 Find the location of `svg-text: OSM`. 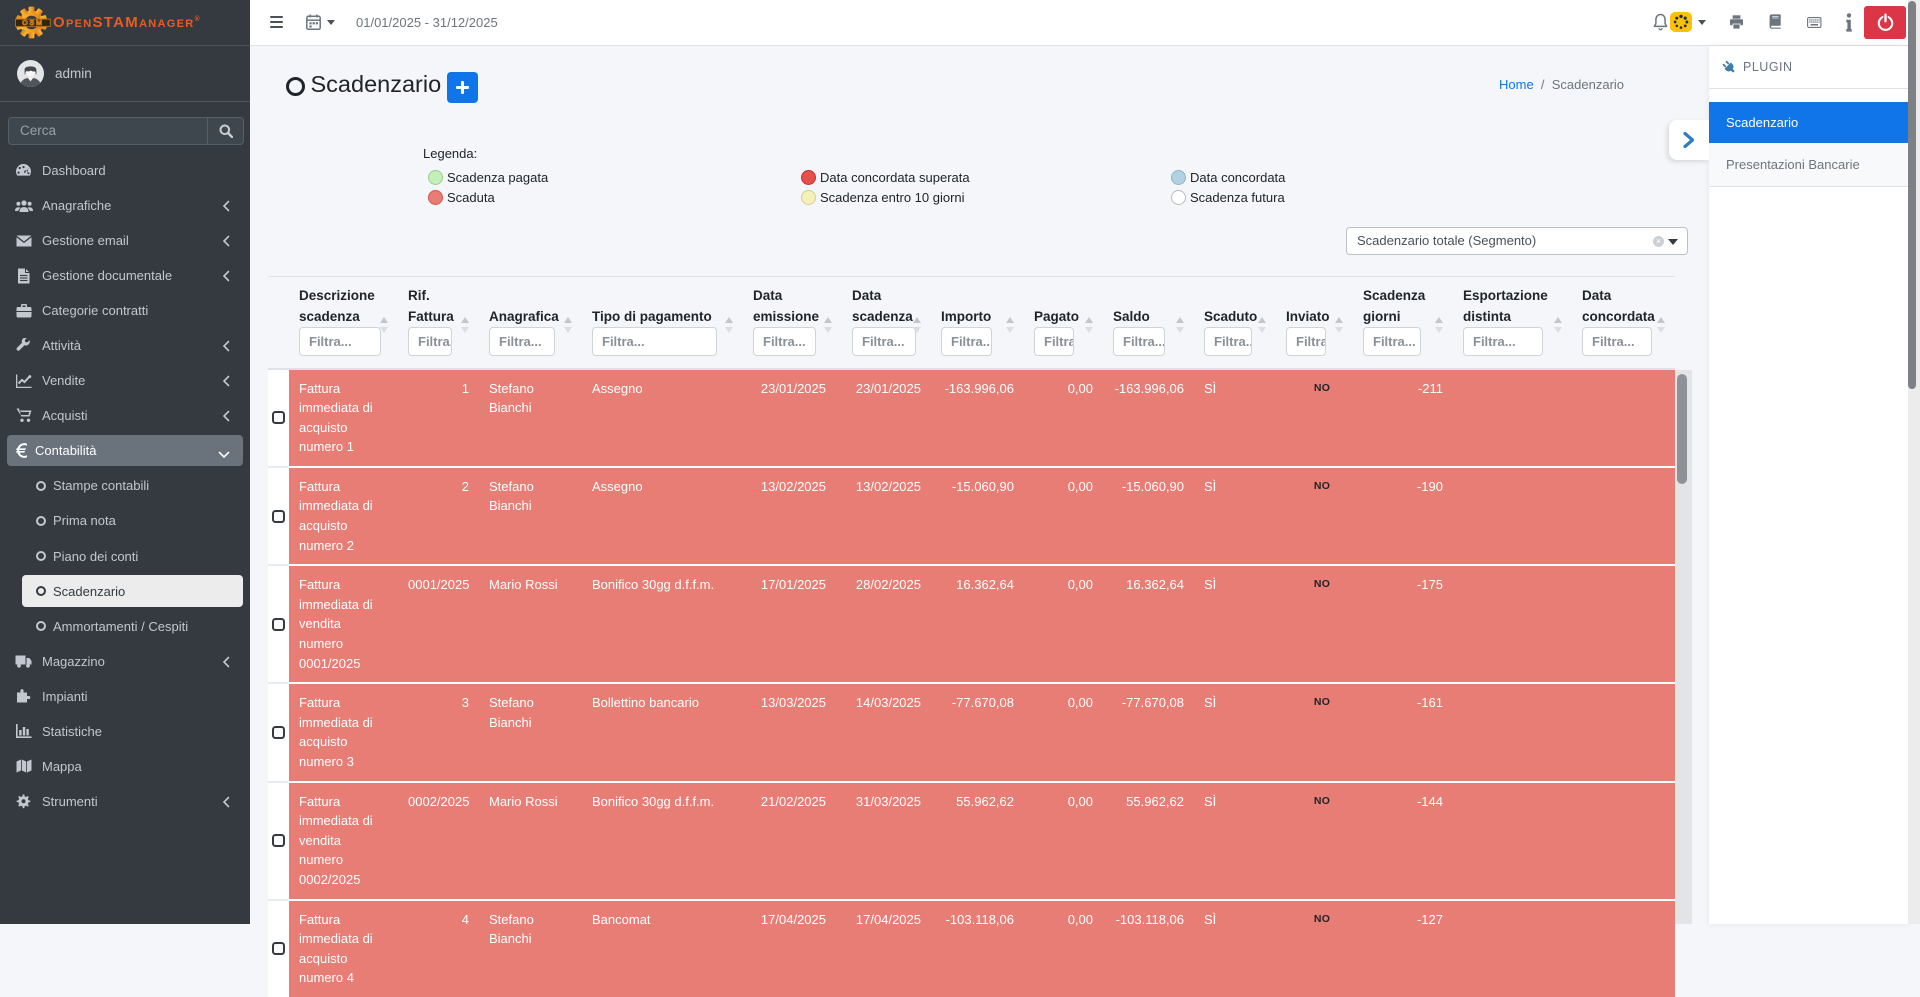

svg-text: OSM is located at coordinates (33, 22).